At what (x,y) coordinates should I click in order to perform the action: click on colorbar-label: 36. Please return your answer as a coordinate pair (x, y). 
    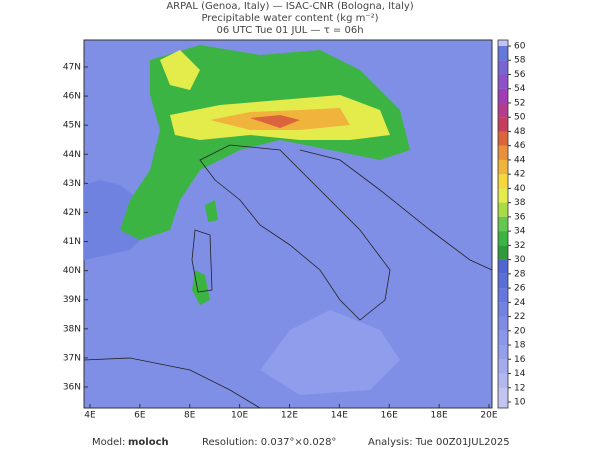
    Looking at the image, I should click on (520, 217).